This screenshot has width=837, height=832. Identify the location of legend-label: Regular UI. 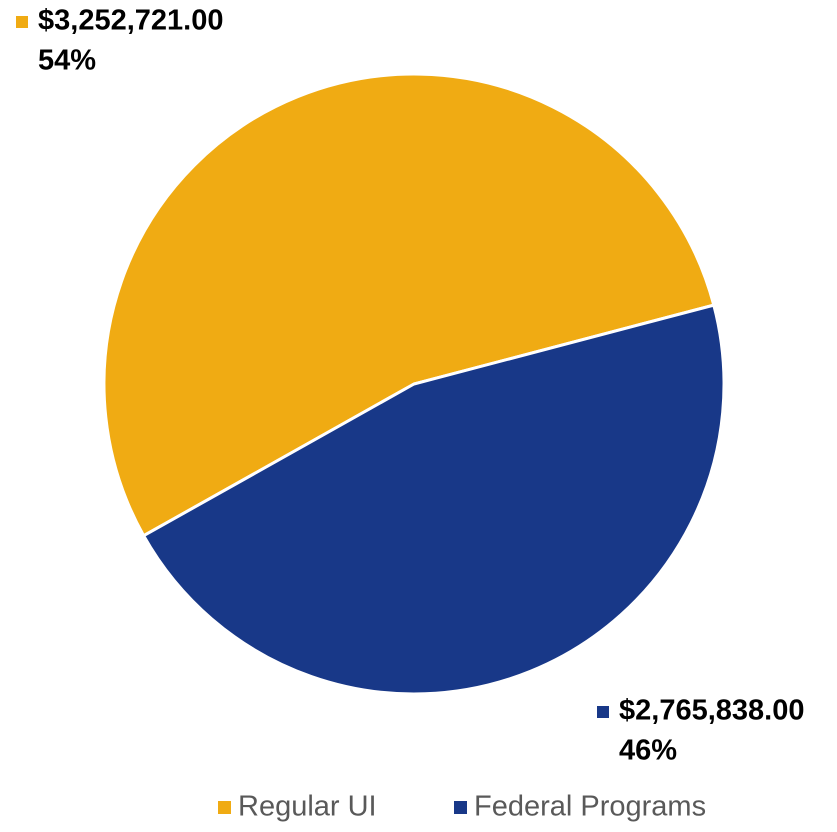
(307, 807).